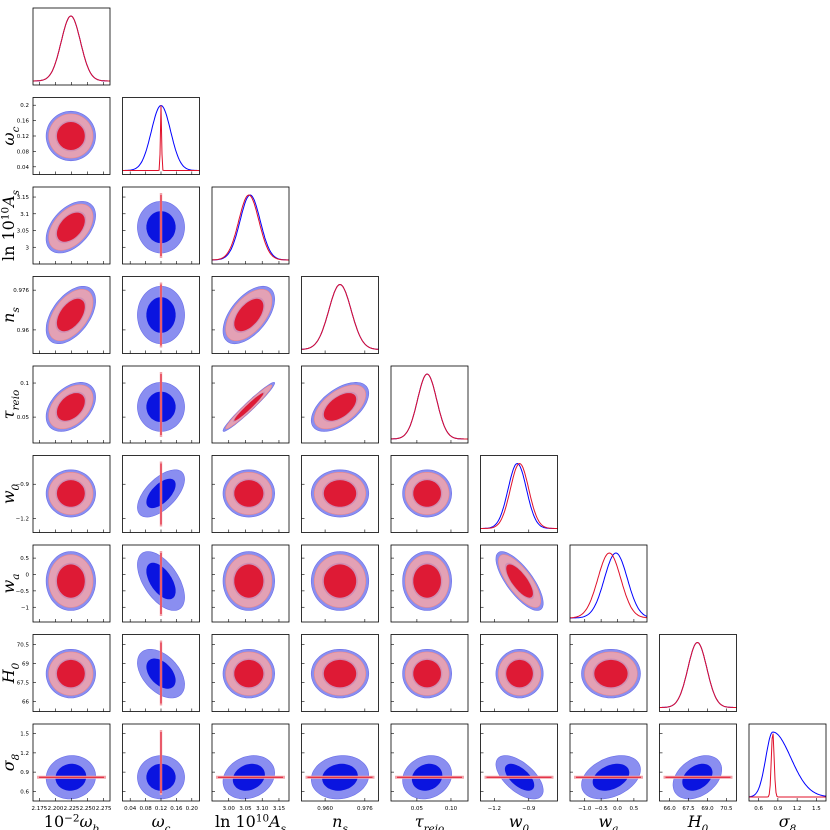 The height and width of the screenshot is (830, 830). What do you see at coordinates (192, 809) in the screenshot?
I see `x-tick-label: 0.20` at bounding box center [192, 809].